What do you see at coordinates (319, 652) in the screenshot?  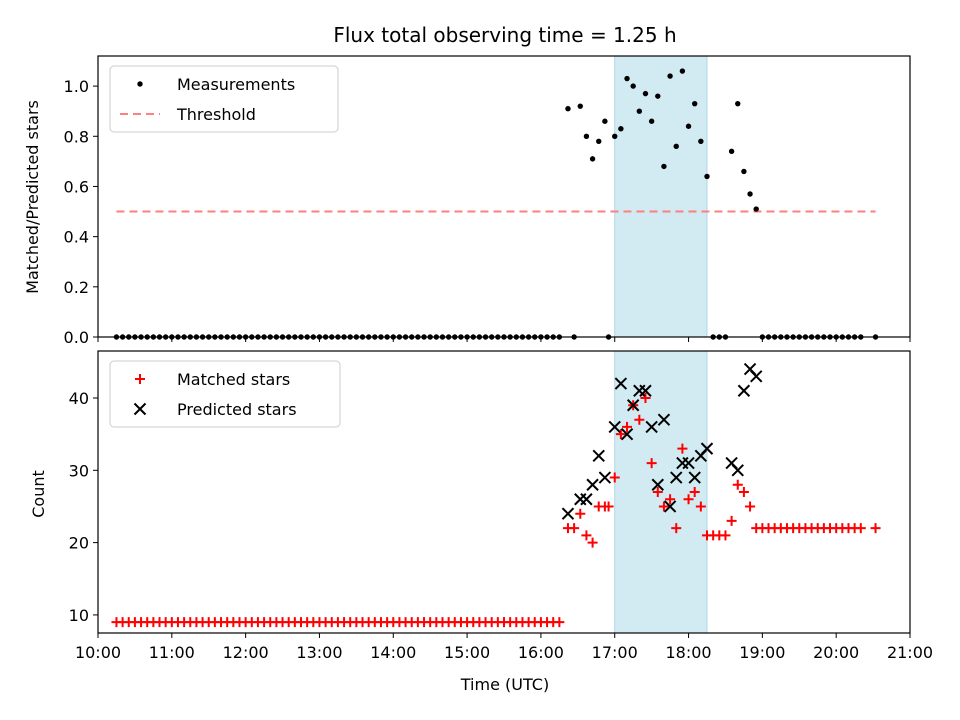 I see `x-tick-label: 13:00` at bounding box center [319, 652].